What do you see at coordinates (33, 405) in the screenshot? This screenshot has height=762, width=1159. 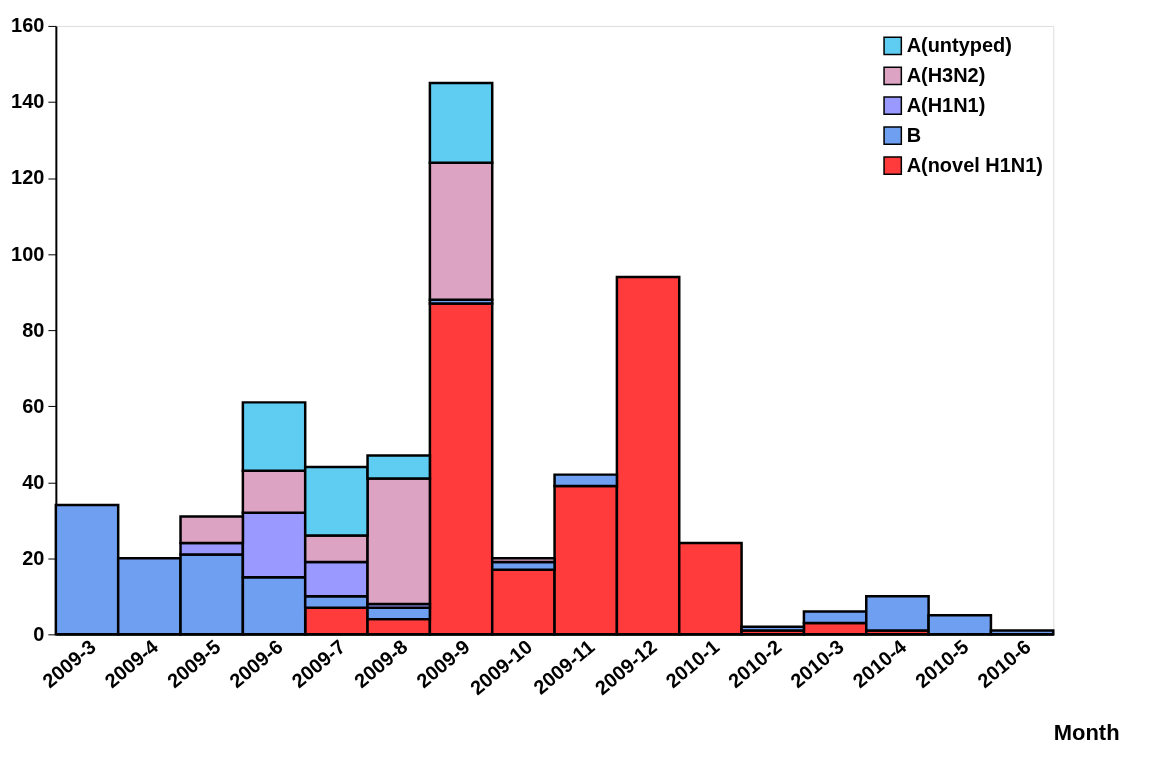 I see `y-tick-label: 60` at bounding box center [33, 405].